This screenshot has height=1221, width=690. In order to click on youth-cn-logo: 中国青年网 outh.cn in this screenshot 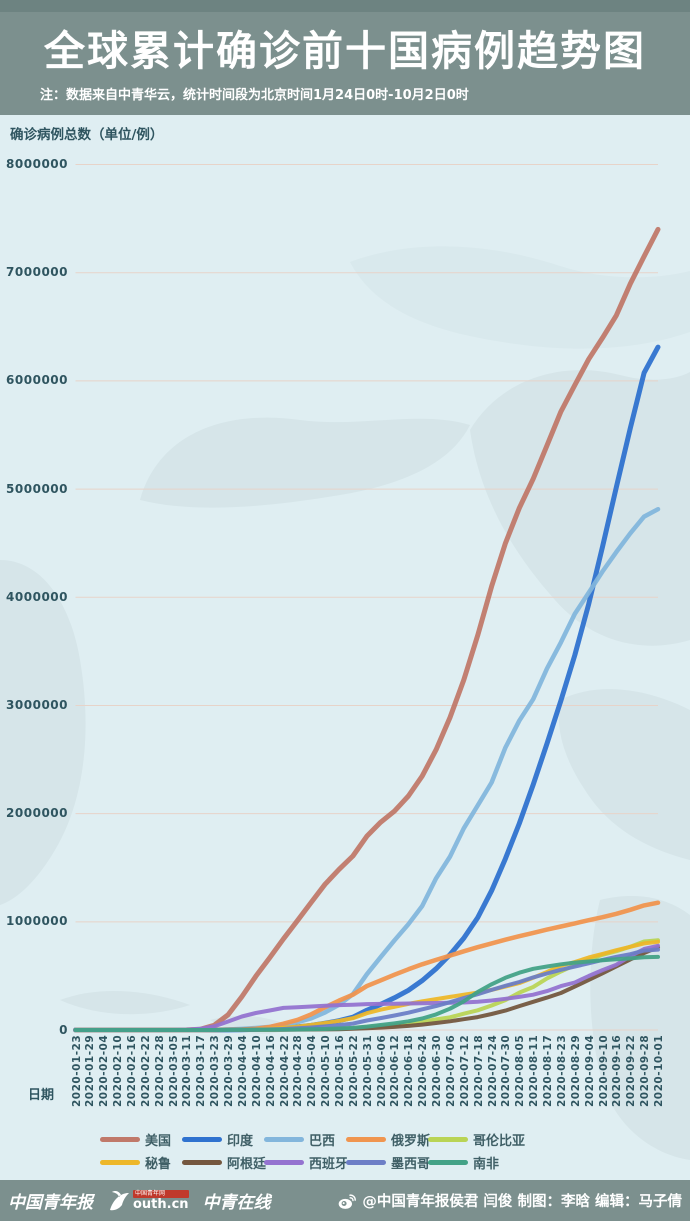, I will do `click(148, 1201)`.